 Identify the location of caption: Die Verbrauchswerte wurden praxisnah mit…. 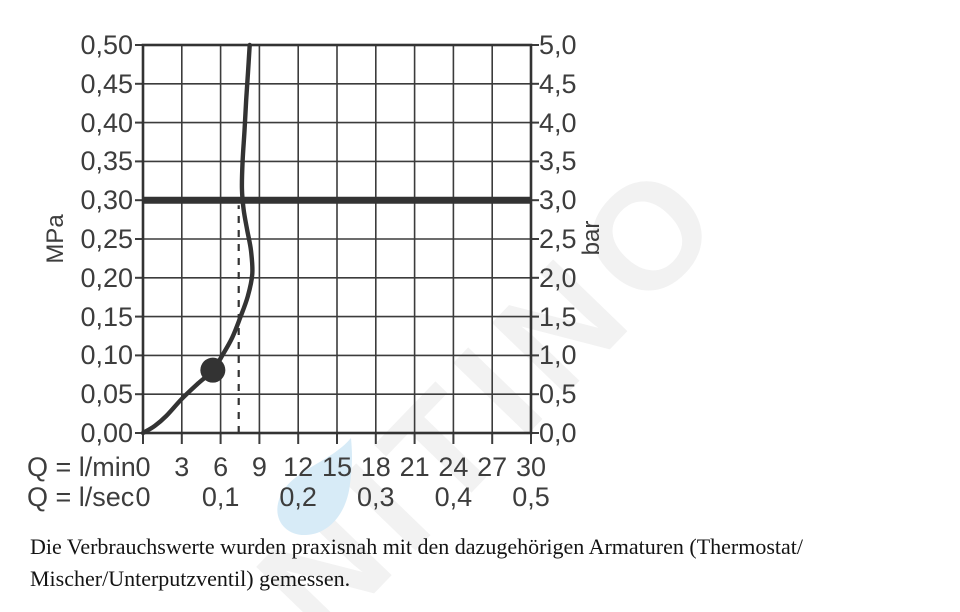
(485, 563).